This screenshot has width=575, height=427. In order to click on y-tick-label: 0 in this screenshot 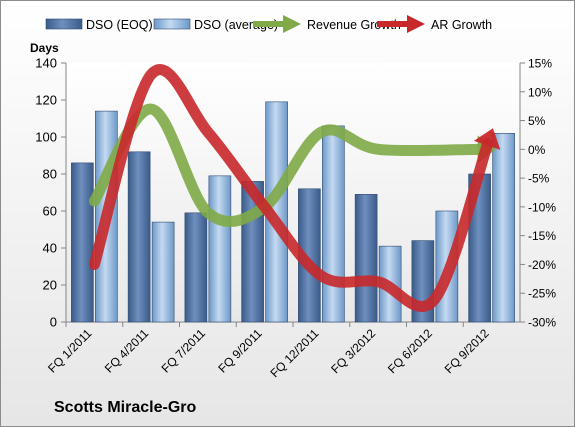, I will do `click(53, 322)`.